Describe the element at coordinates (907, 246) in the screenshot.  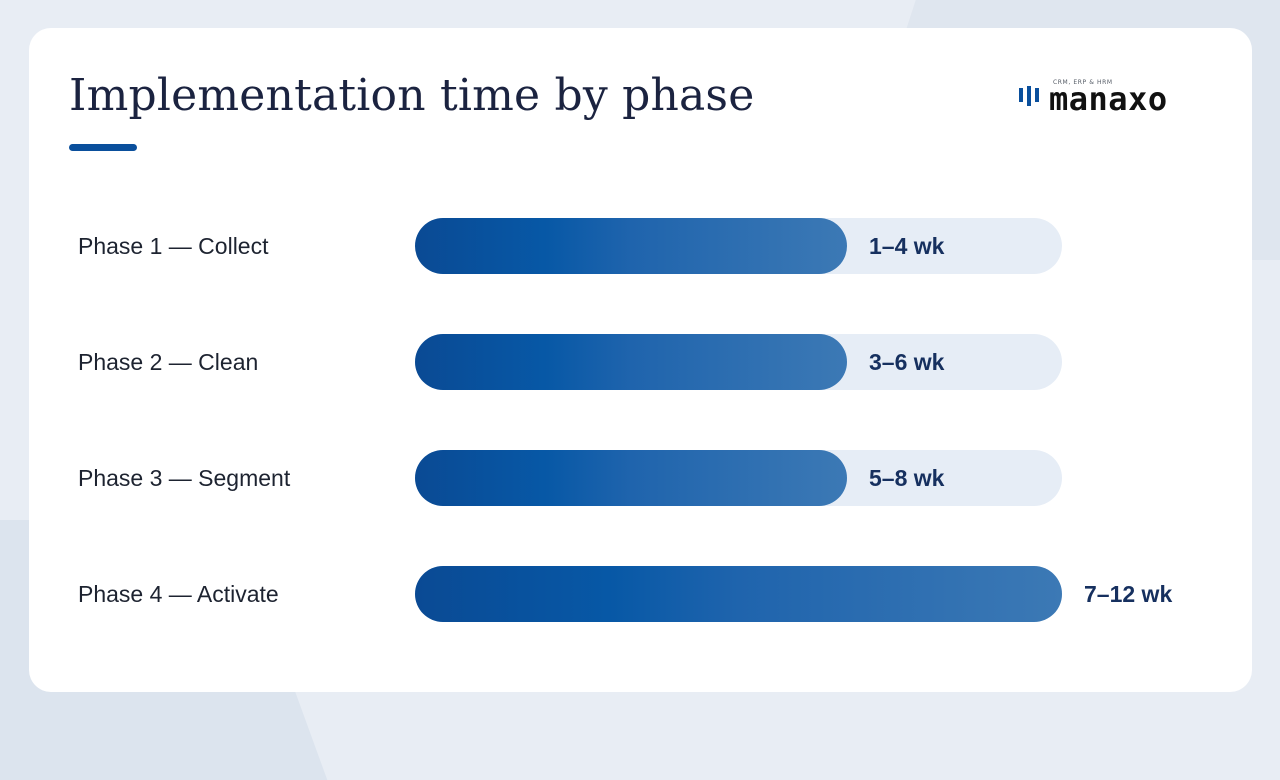
I see `duration-value-label: 1–4 wk` at that location.